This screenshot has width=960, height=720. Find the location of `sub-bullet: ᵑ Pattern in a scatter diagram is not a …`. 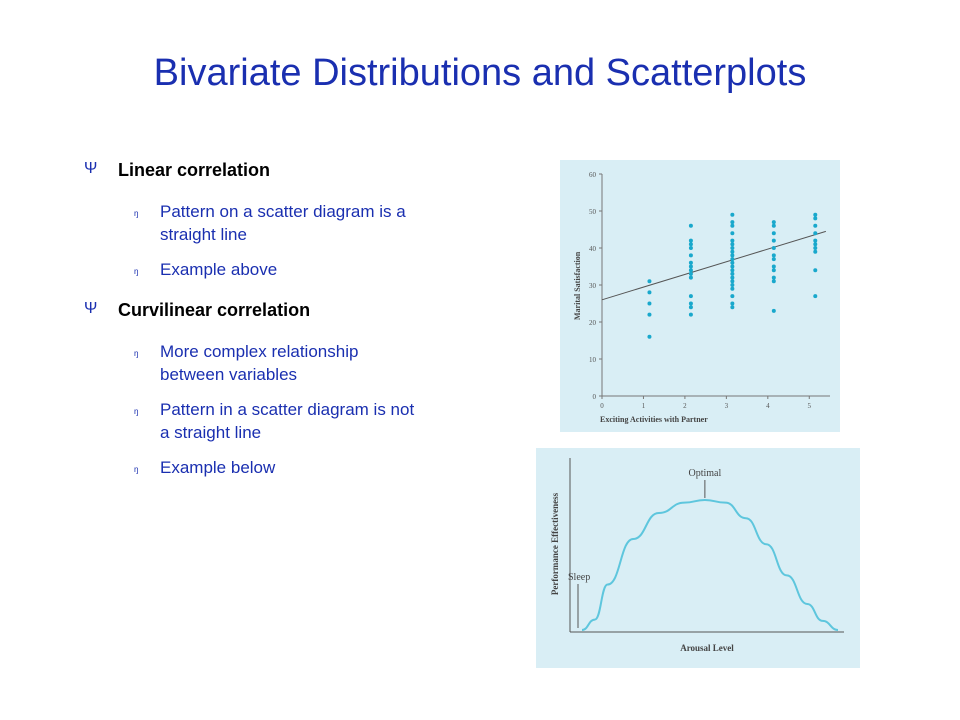

sub-bullet: ᵑ Pattern in a scatter diagram is not a … is located at coordinates (292, 421).